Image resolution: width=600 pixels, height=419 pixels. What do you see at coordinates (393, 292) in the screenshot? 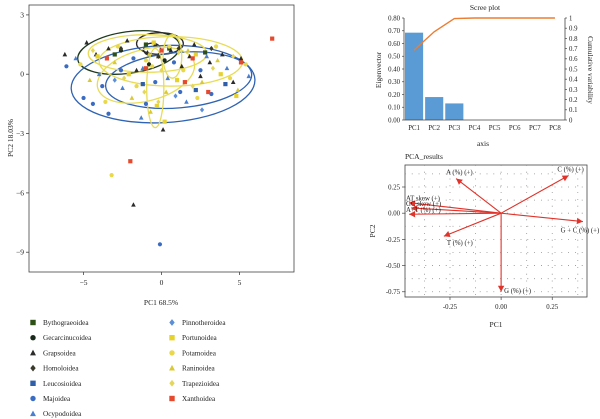
I see `biplot-y-tick-label: -0.75` at bounding box center [393, 292].